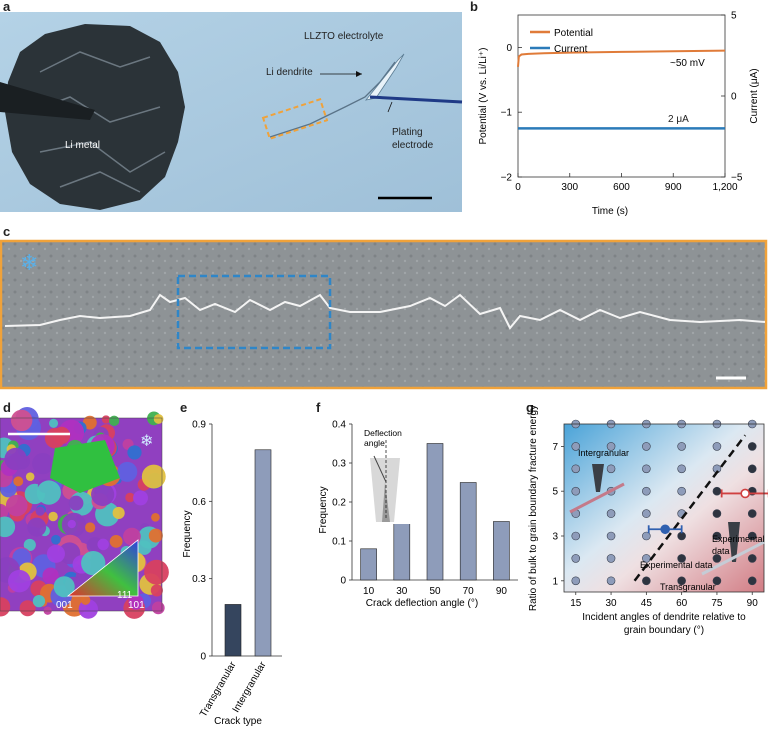 The image size is (768, 730). I want to click on dendrite-box, so click(295, 119).